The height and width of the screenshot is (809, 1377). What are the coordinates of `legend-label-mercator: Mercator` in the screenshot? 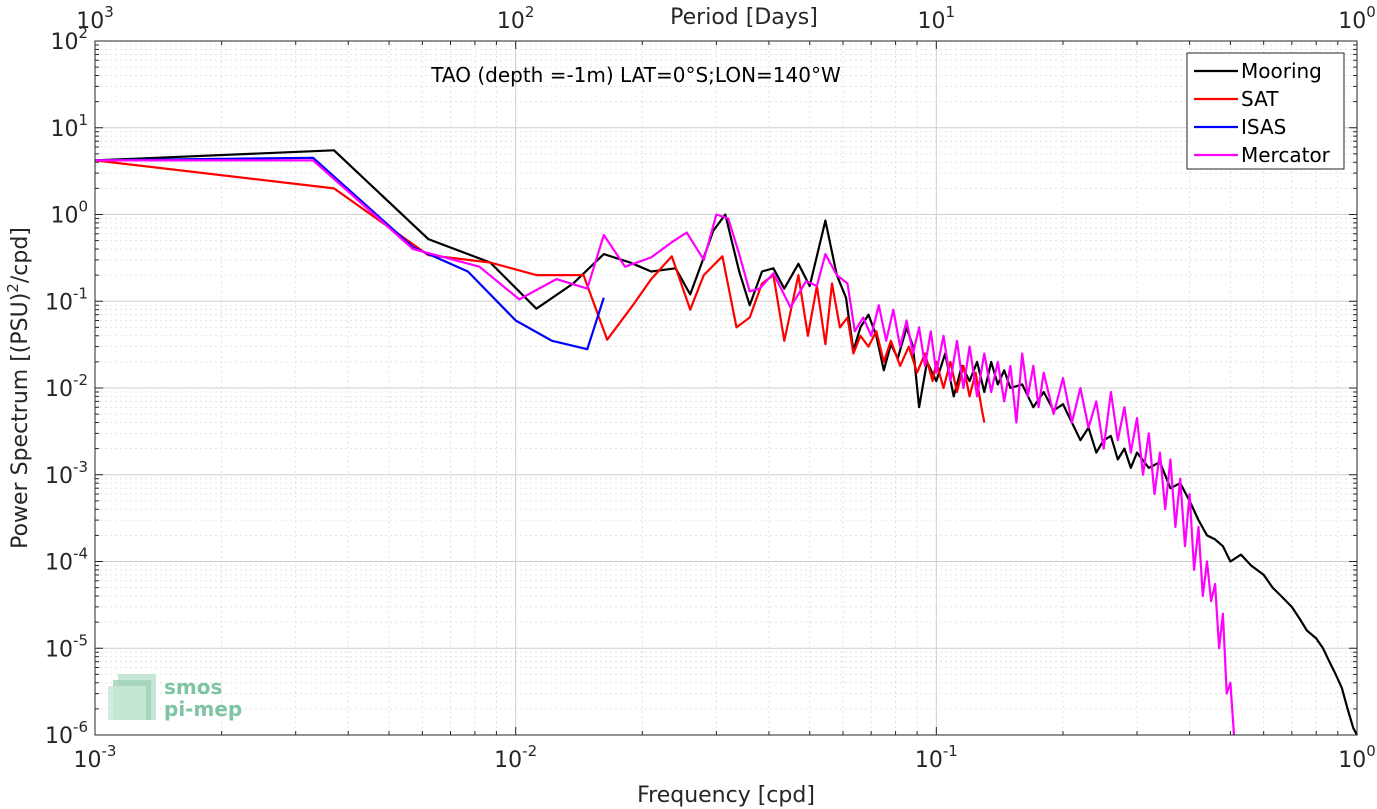 It's located at (1286, 155).